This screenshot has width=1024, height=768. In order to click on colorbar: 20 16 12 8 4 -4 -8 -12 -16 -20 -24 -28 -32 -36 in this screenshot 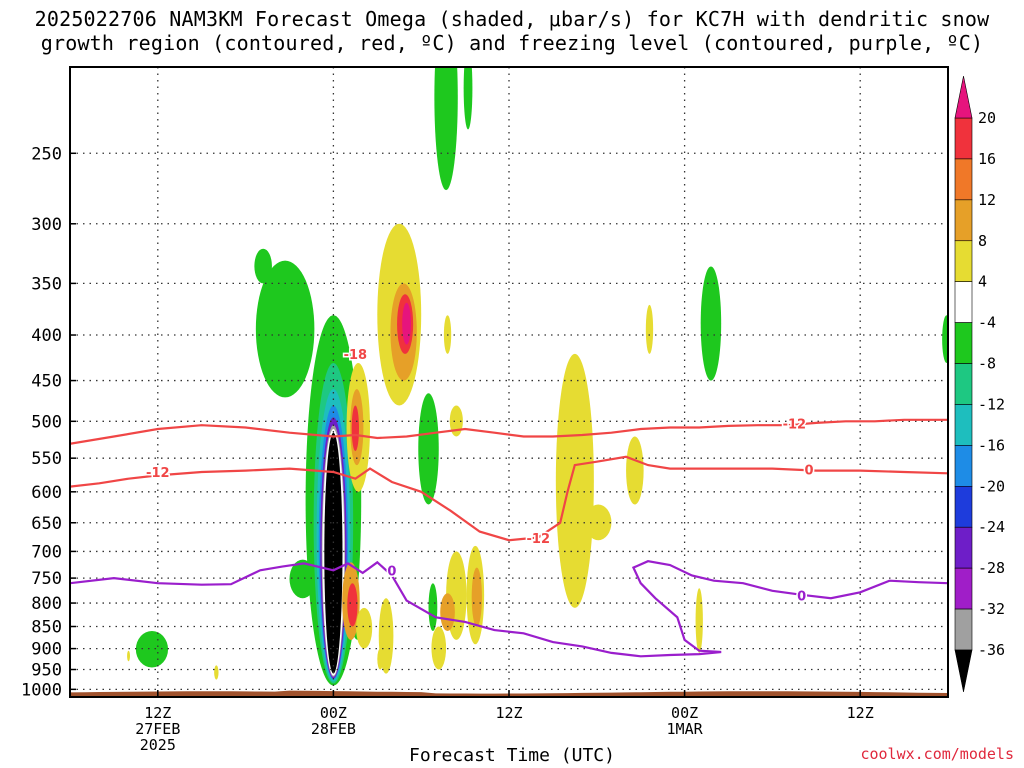, I will do `click(979, 384)`.